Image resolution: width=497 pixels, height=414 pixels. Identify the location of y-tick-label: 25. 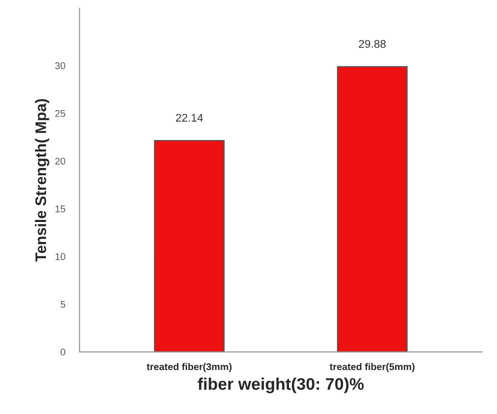
(60, 113).